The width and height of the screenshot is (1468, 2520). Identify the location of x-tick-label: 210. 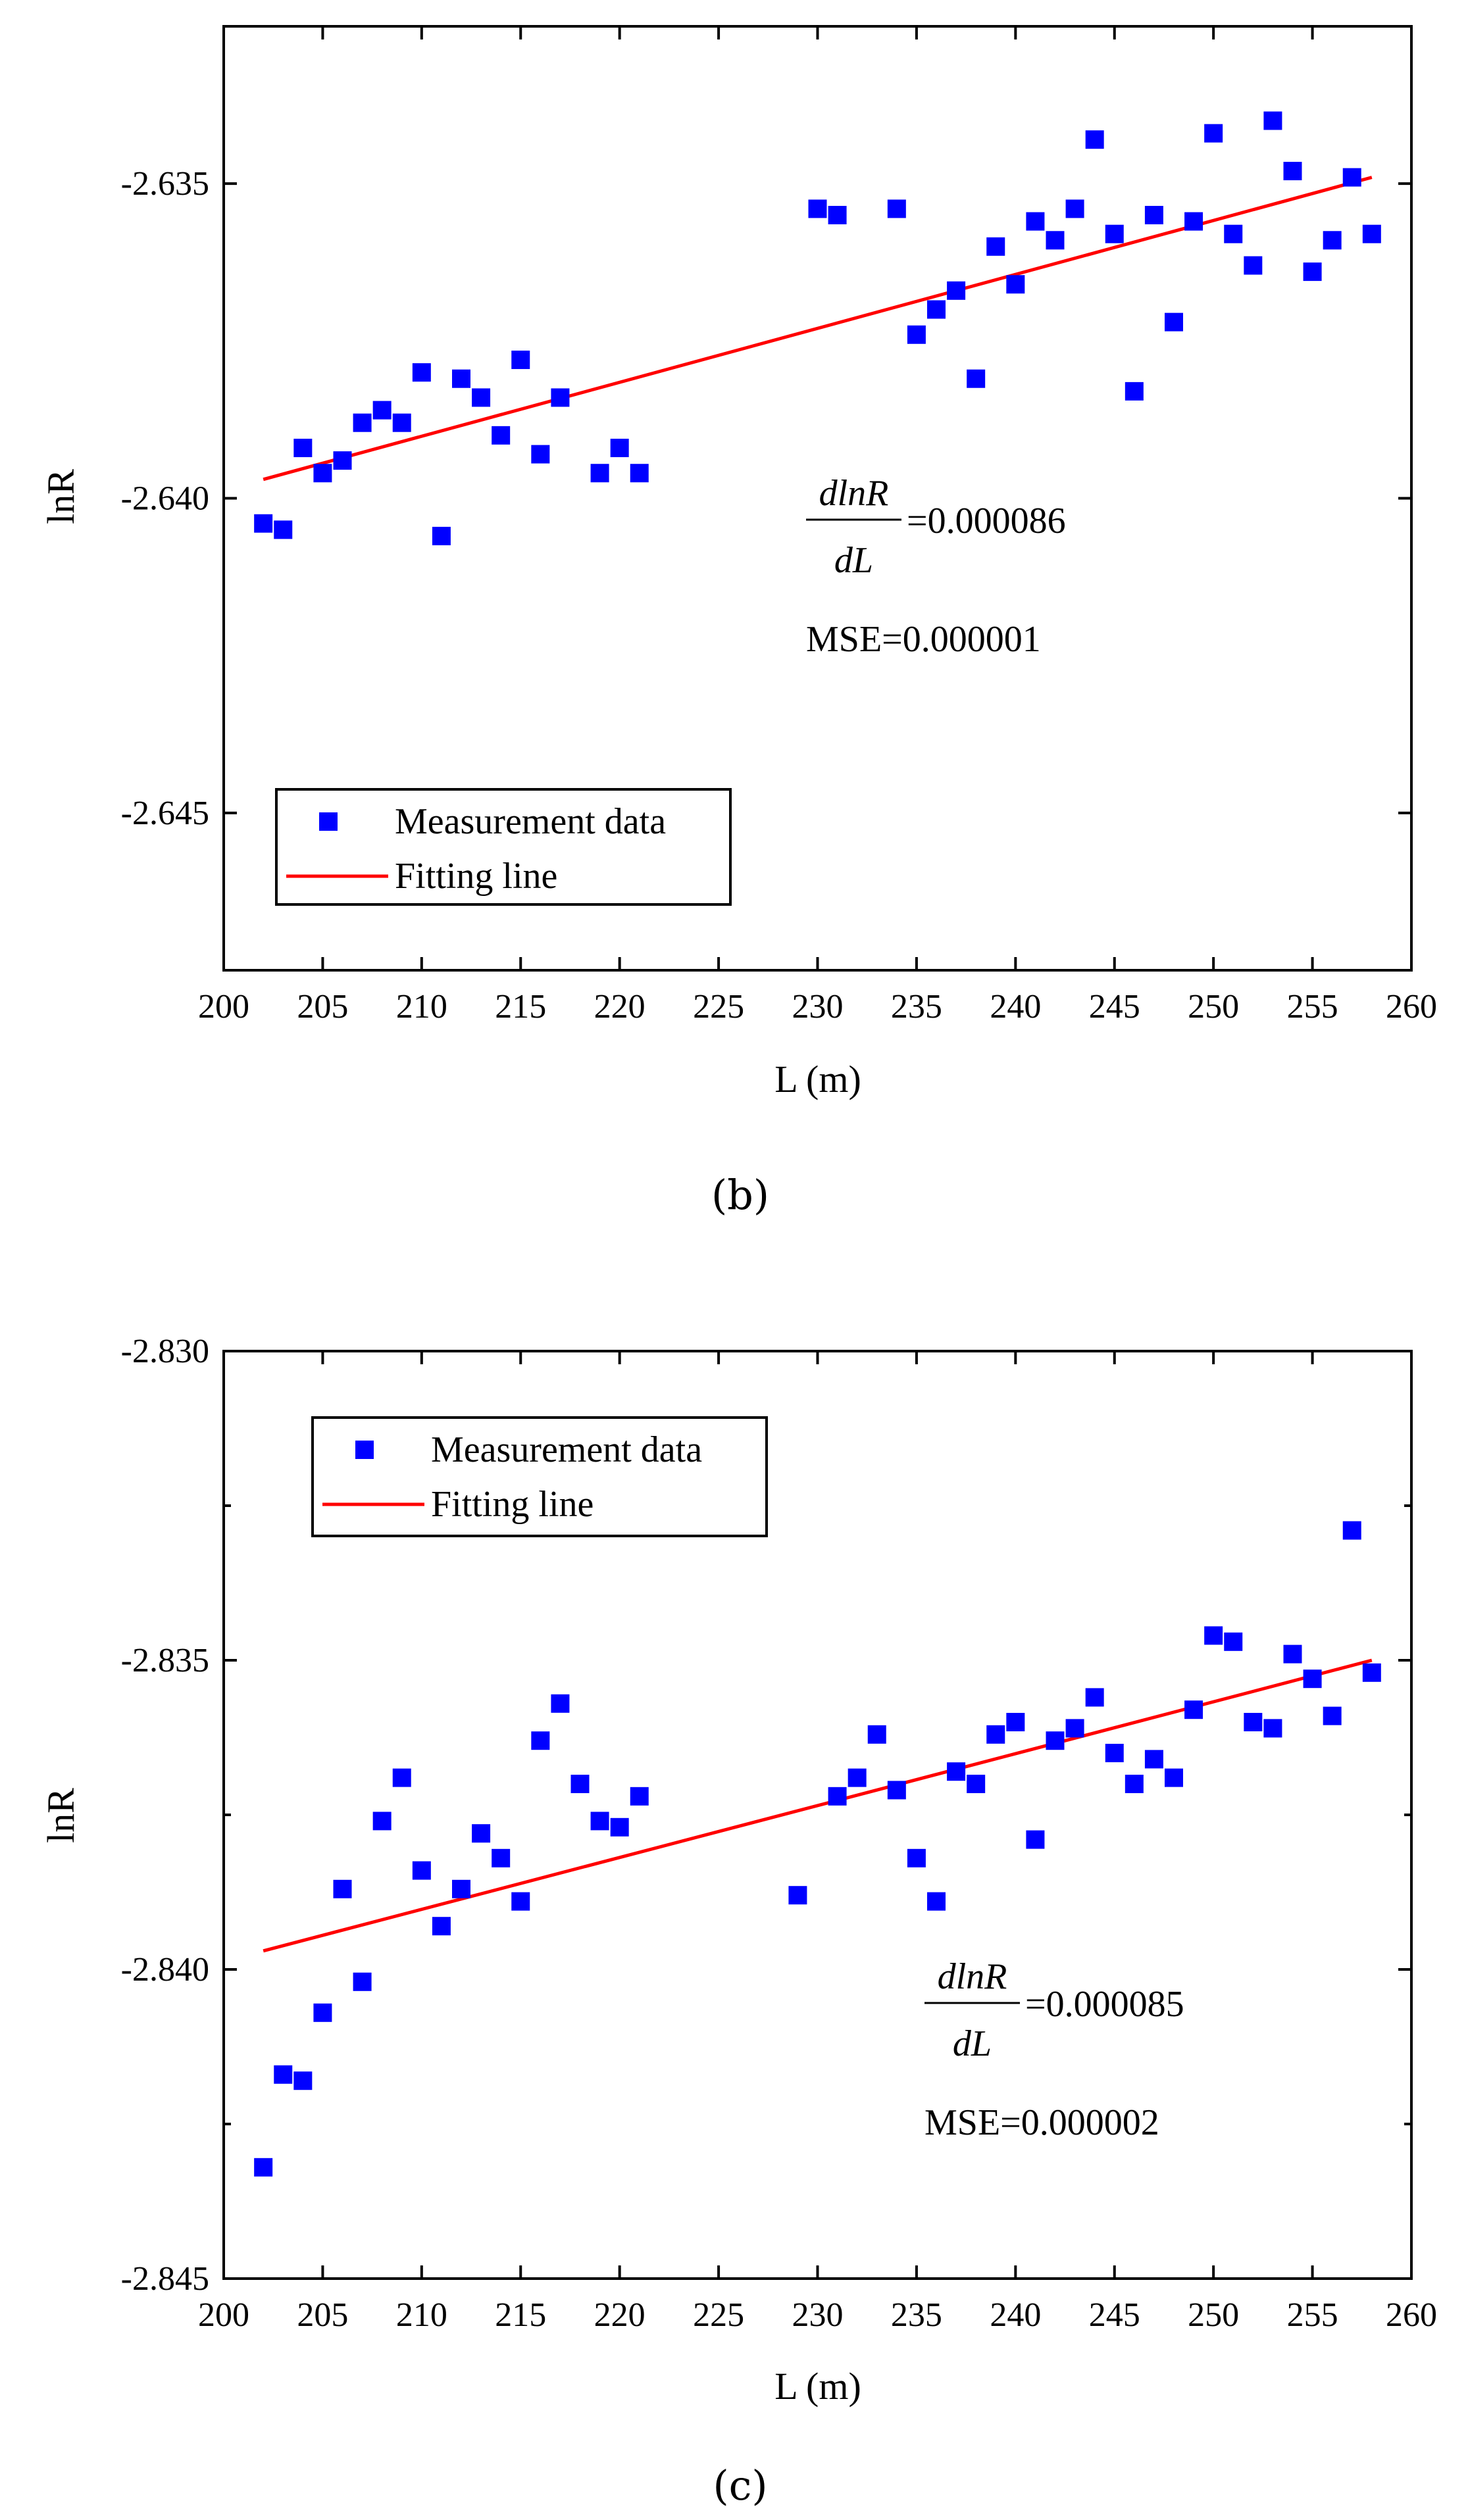
(421, 1006).